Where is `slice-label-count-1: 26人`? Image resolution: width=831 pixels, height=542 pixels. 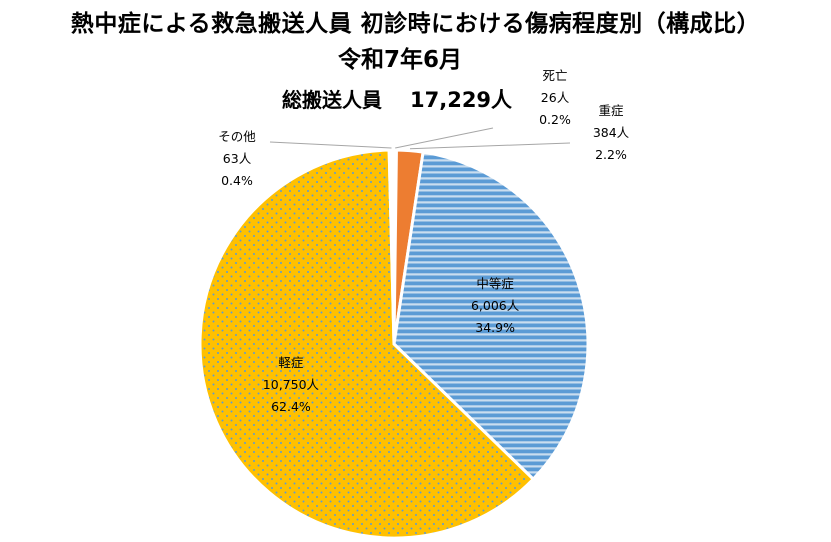
slice-label-count-1: 26人 is located at coordinates (555, 97).